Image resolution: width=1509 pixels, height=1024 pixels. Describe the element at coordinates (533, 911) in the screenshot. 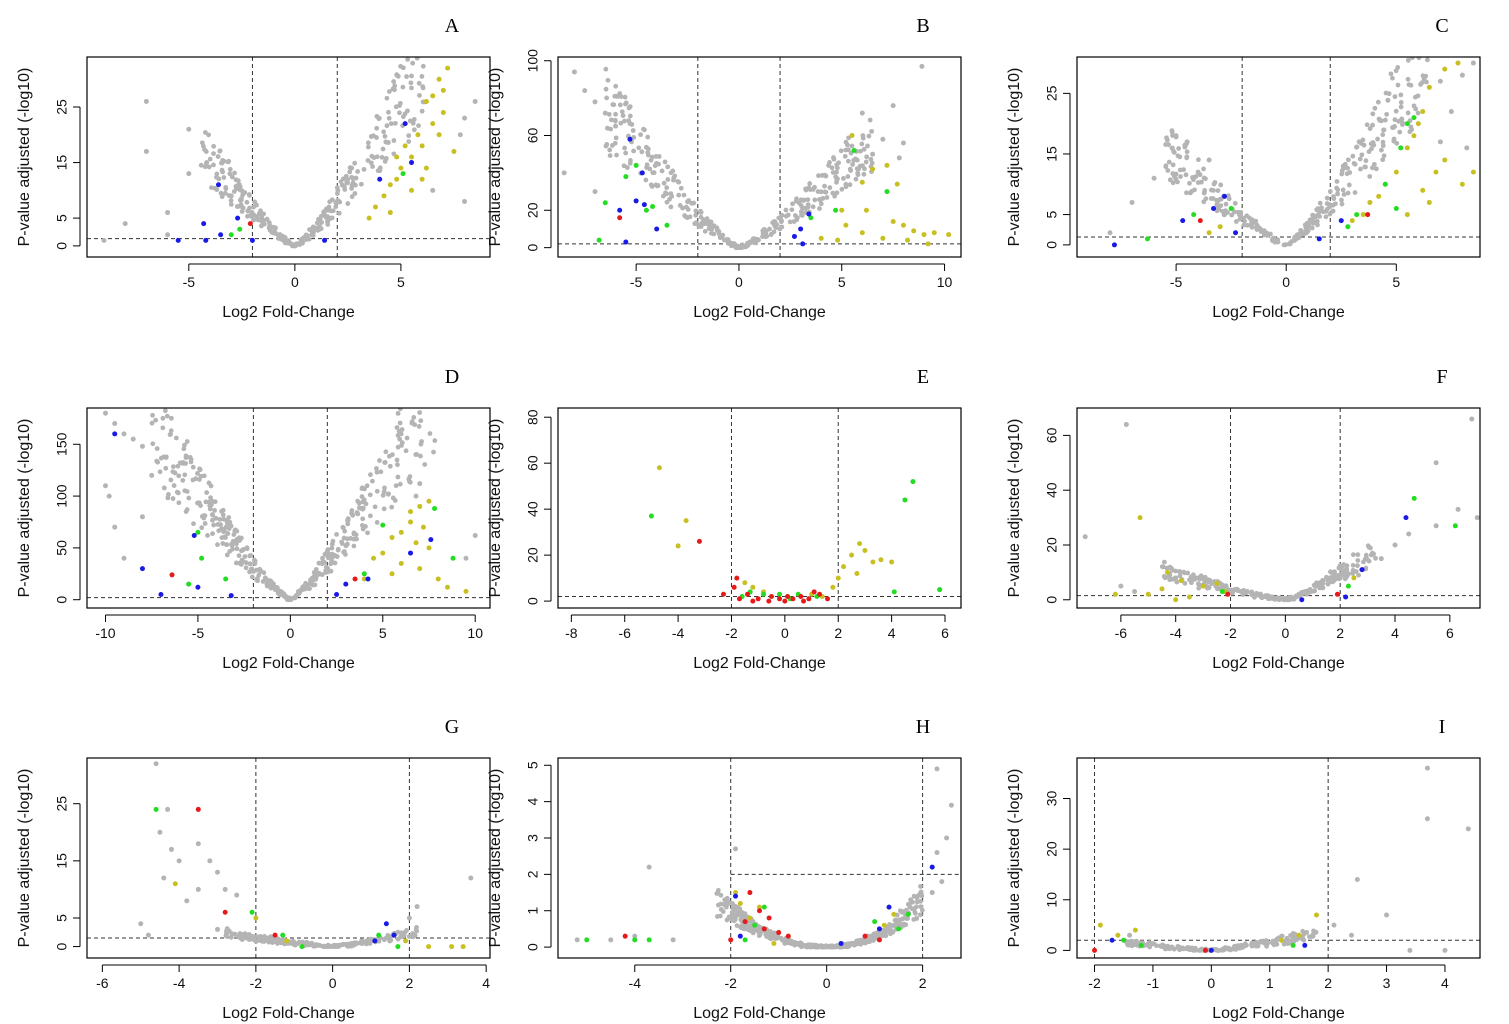

I see `y-tick-label: 1` at that location.